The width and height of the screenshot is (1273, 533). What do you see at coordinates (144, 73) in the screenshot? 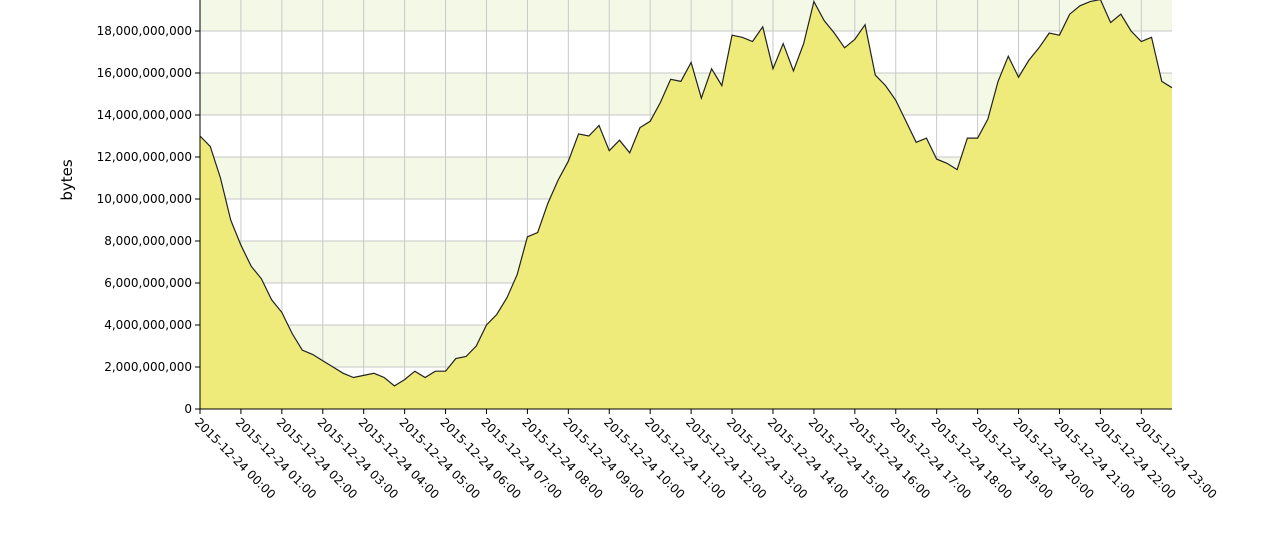
I see `y-tick-label: 16,000,000,000` at bounding box center [144, 73].